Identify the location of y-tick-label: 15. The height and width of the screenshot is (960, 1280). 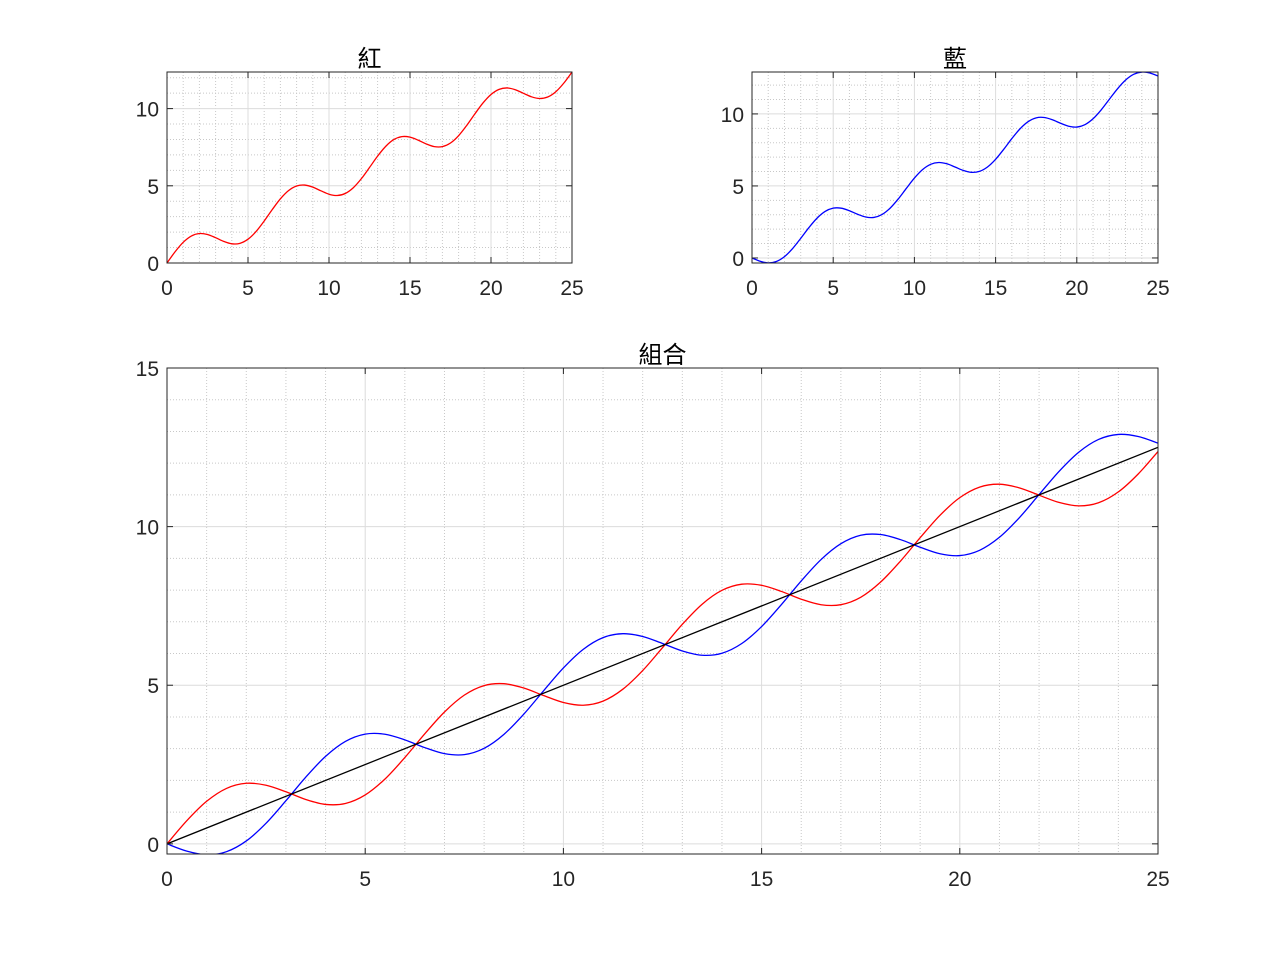
(147, 369).